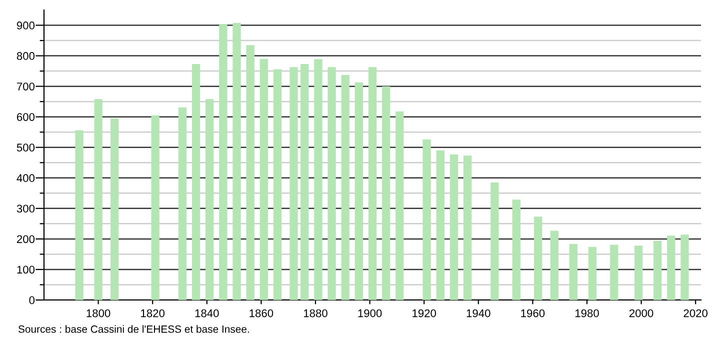 The image size is (710, 340). I want to click on x-tick-label: 1860, so click(262, 313).